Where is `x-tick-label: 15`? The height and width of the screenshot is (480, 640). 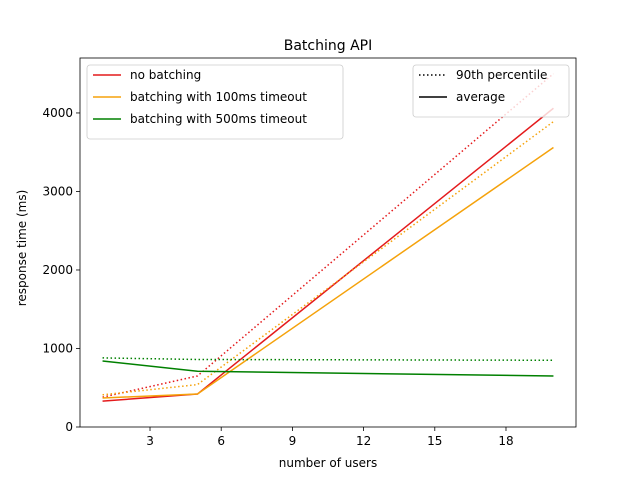 x-tick-label: 15 is located at coordinates (434, 441).